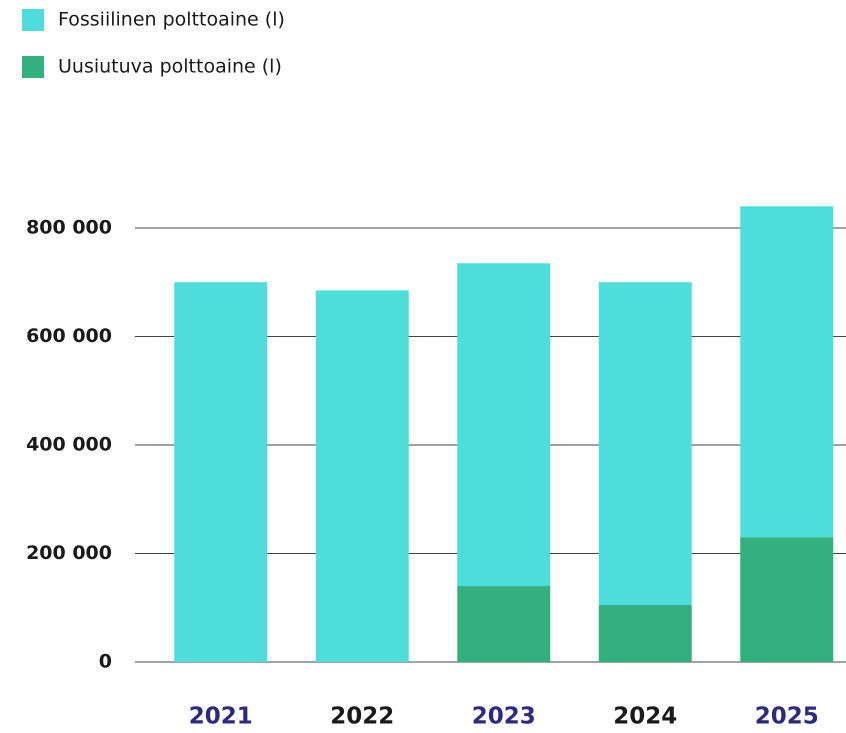 This screenshot has height=733, width=846. What do you see at coordinates (170, 67) in the screenshot?
I see `legend-label: Uusiutuva polttoaine (l)` at bounding box center [170, 67].